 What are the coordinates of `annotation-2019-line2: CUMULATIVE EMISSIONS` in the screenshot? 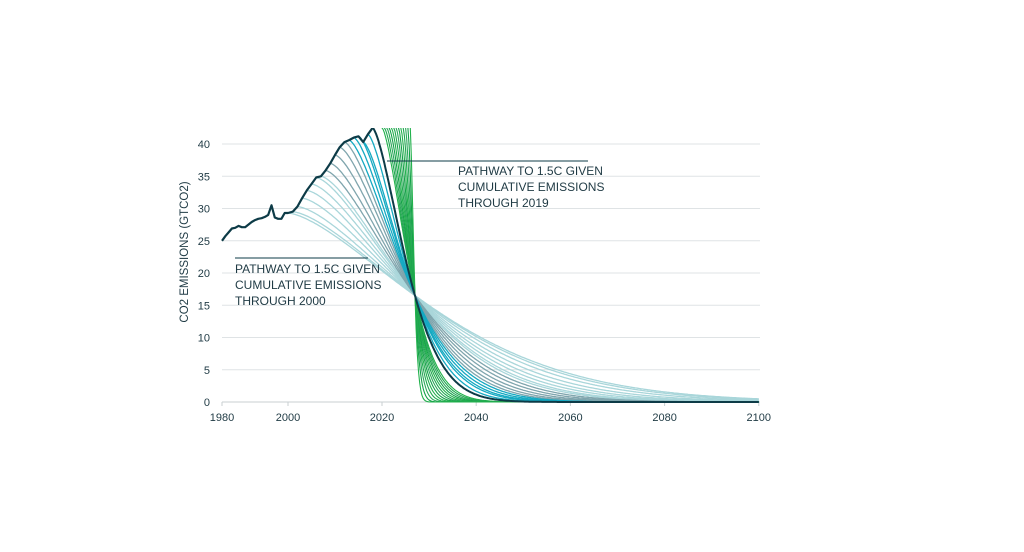 It's located at (531, 187).